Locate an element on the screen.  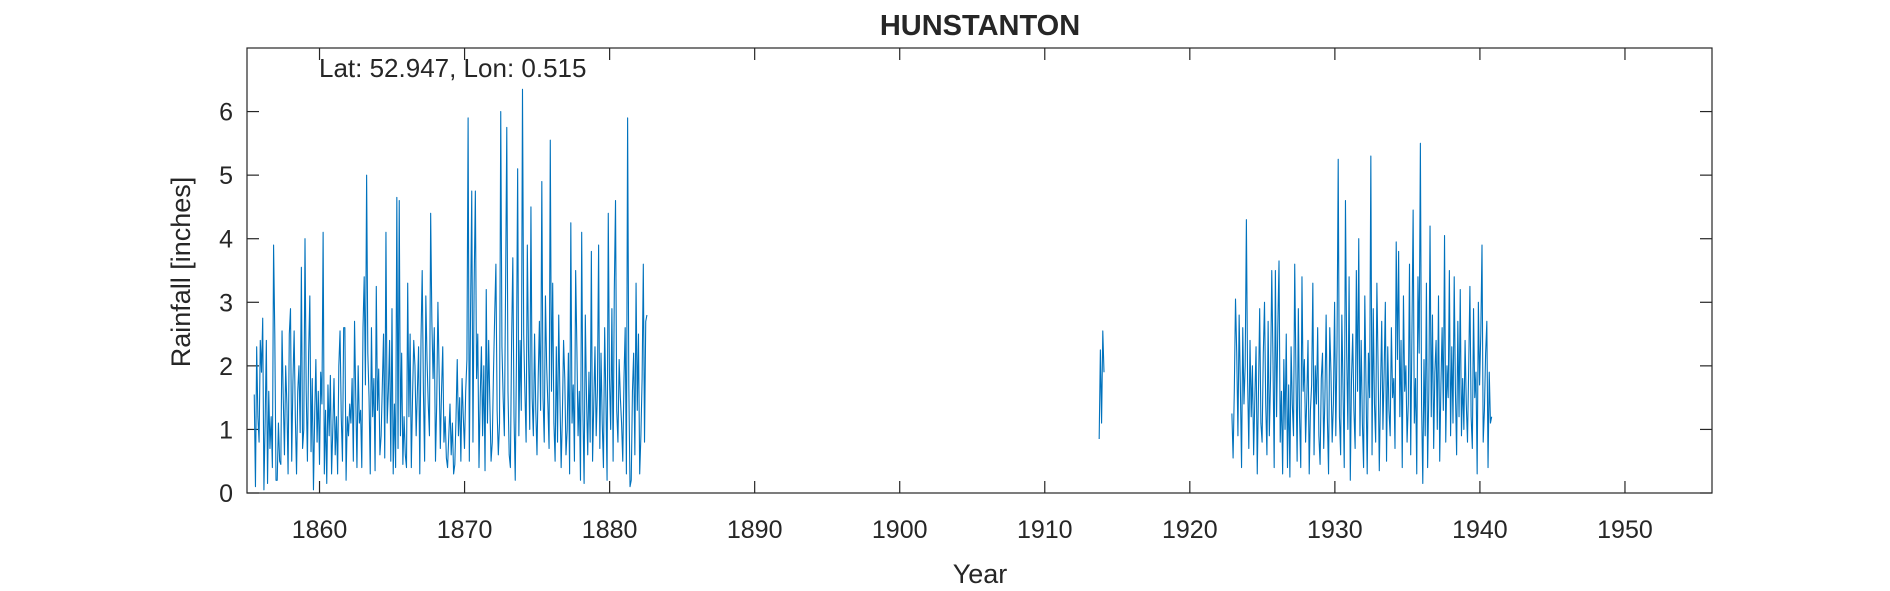
x-tick-label: 1920 is located at coordinates (1190, 530).